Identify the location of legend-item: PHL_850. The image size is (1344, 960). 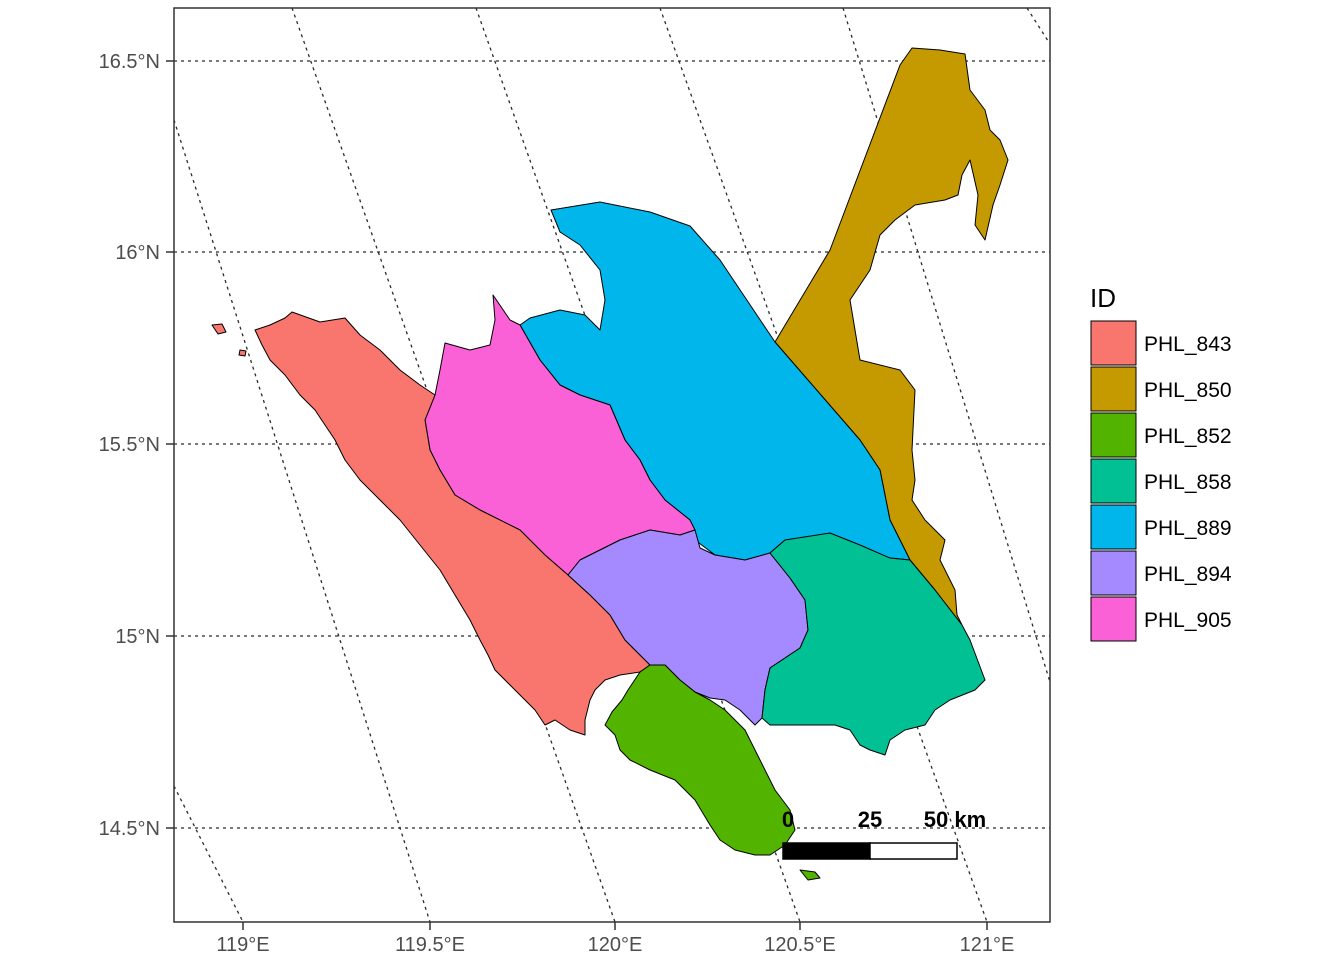
(1161, 389).